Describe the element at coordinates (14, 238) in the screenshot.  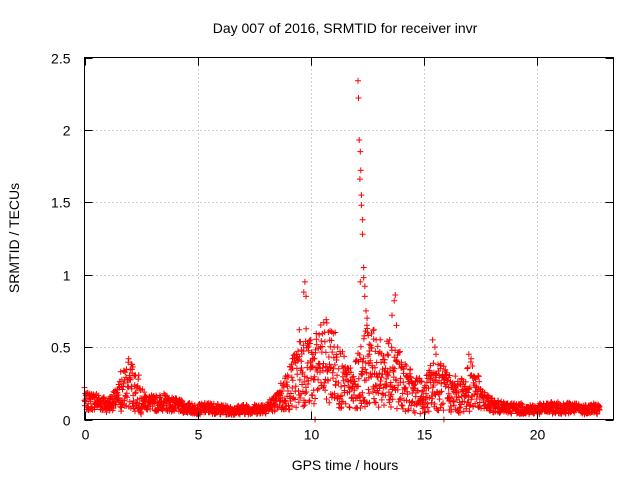
I see `y-axis-label: SRMTID / TECUs` at that location.